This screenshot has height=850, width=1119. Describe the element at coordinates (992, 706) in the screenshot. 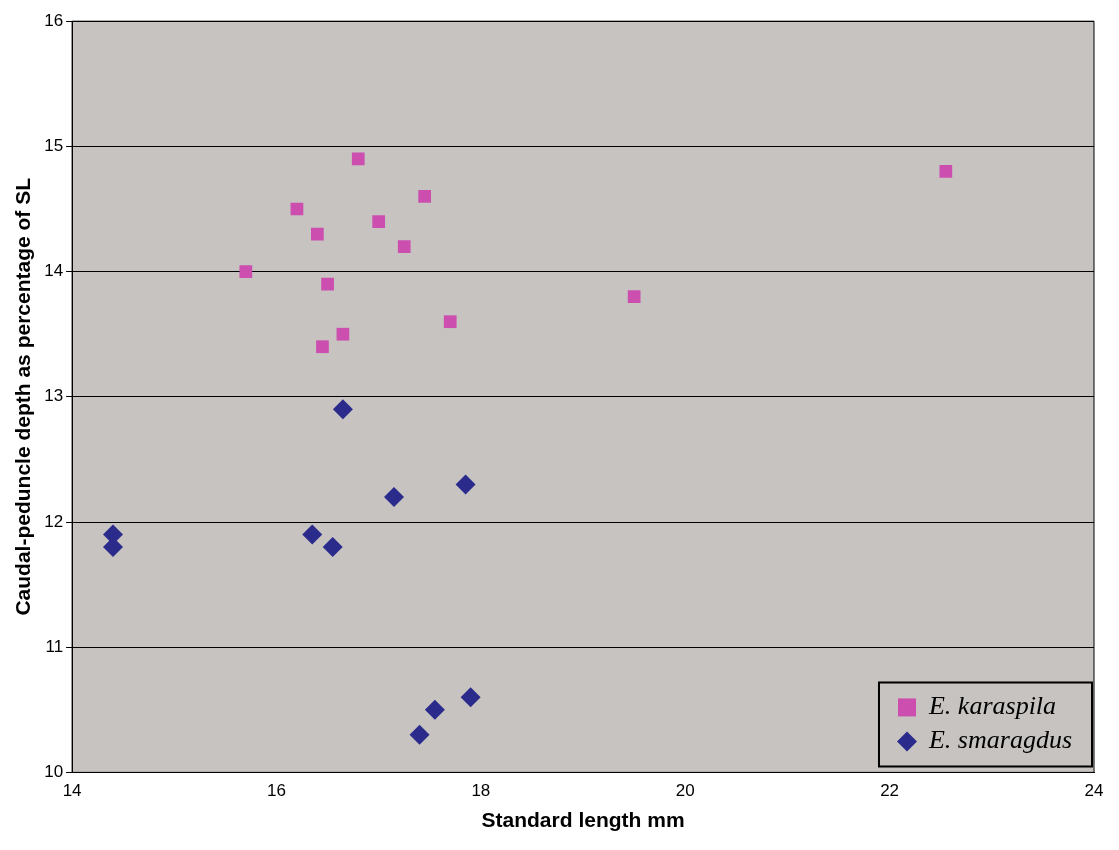

I see `legend-label: E. karaspila` at that location.